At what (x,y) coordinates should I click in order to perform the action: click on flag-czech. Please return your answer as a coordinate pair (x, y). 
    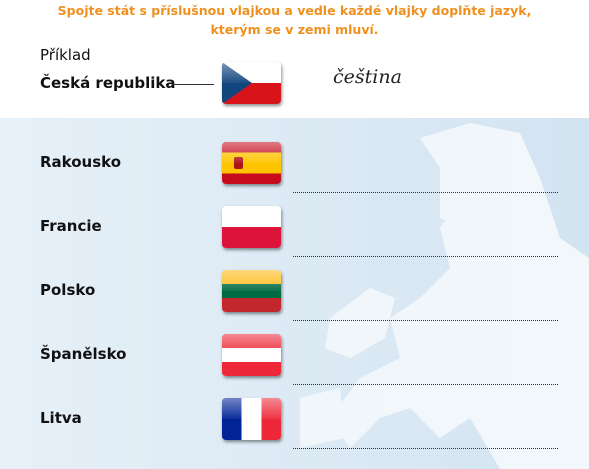
    Looking at the image, I should click on (251, 83).